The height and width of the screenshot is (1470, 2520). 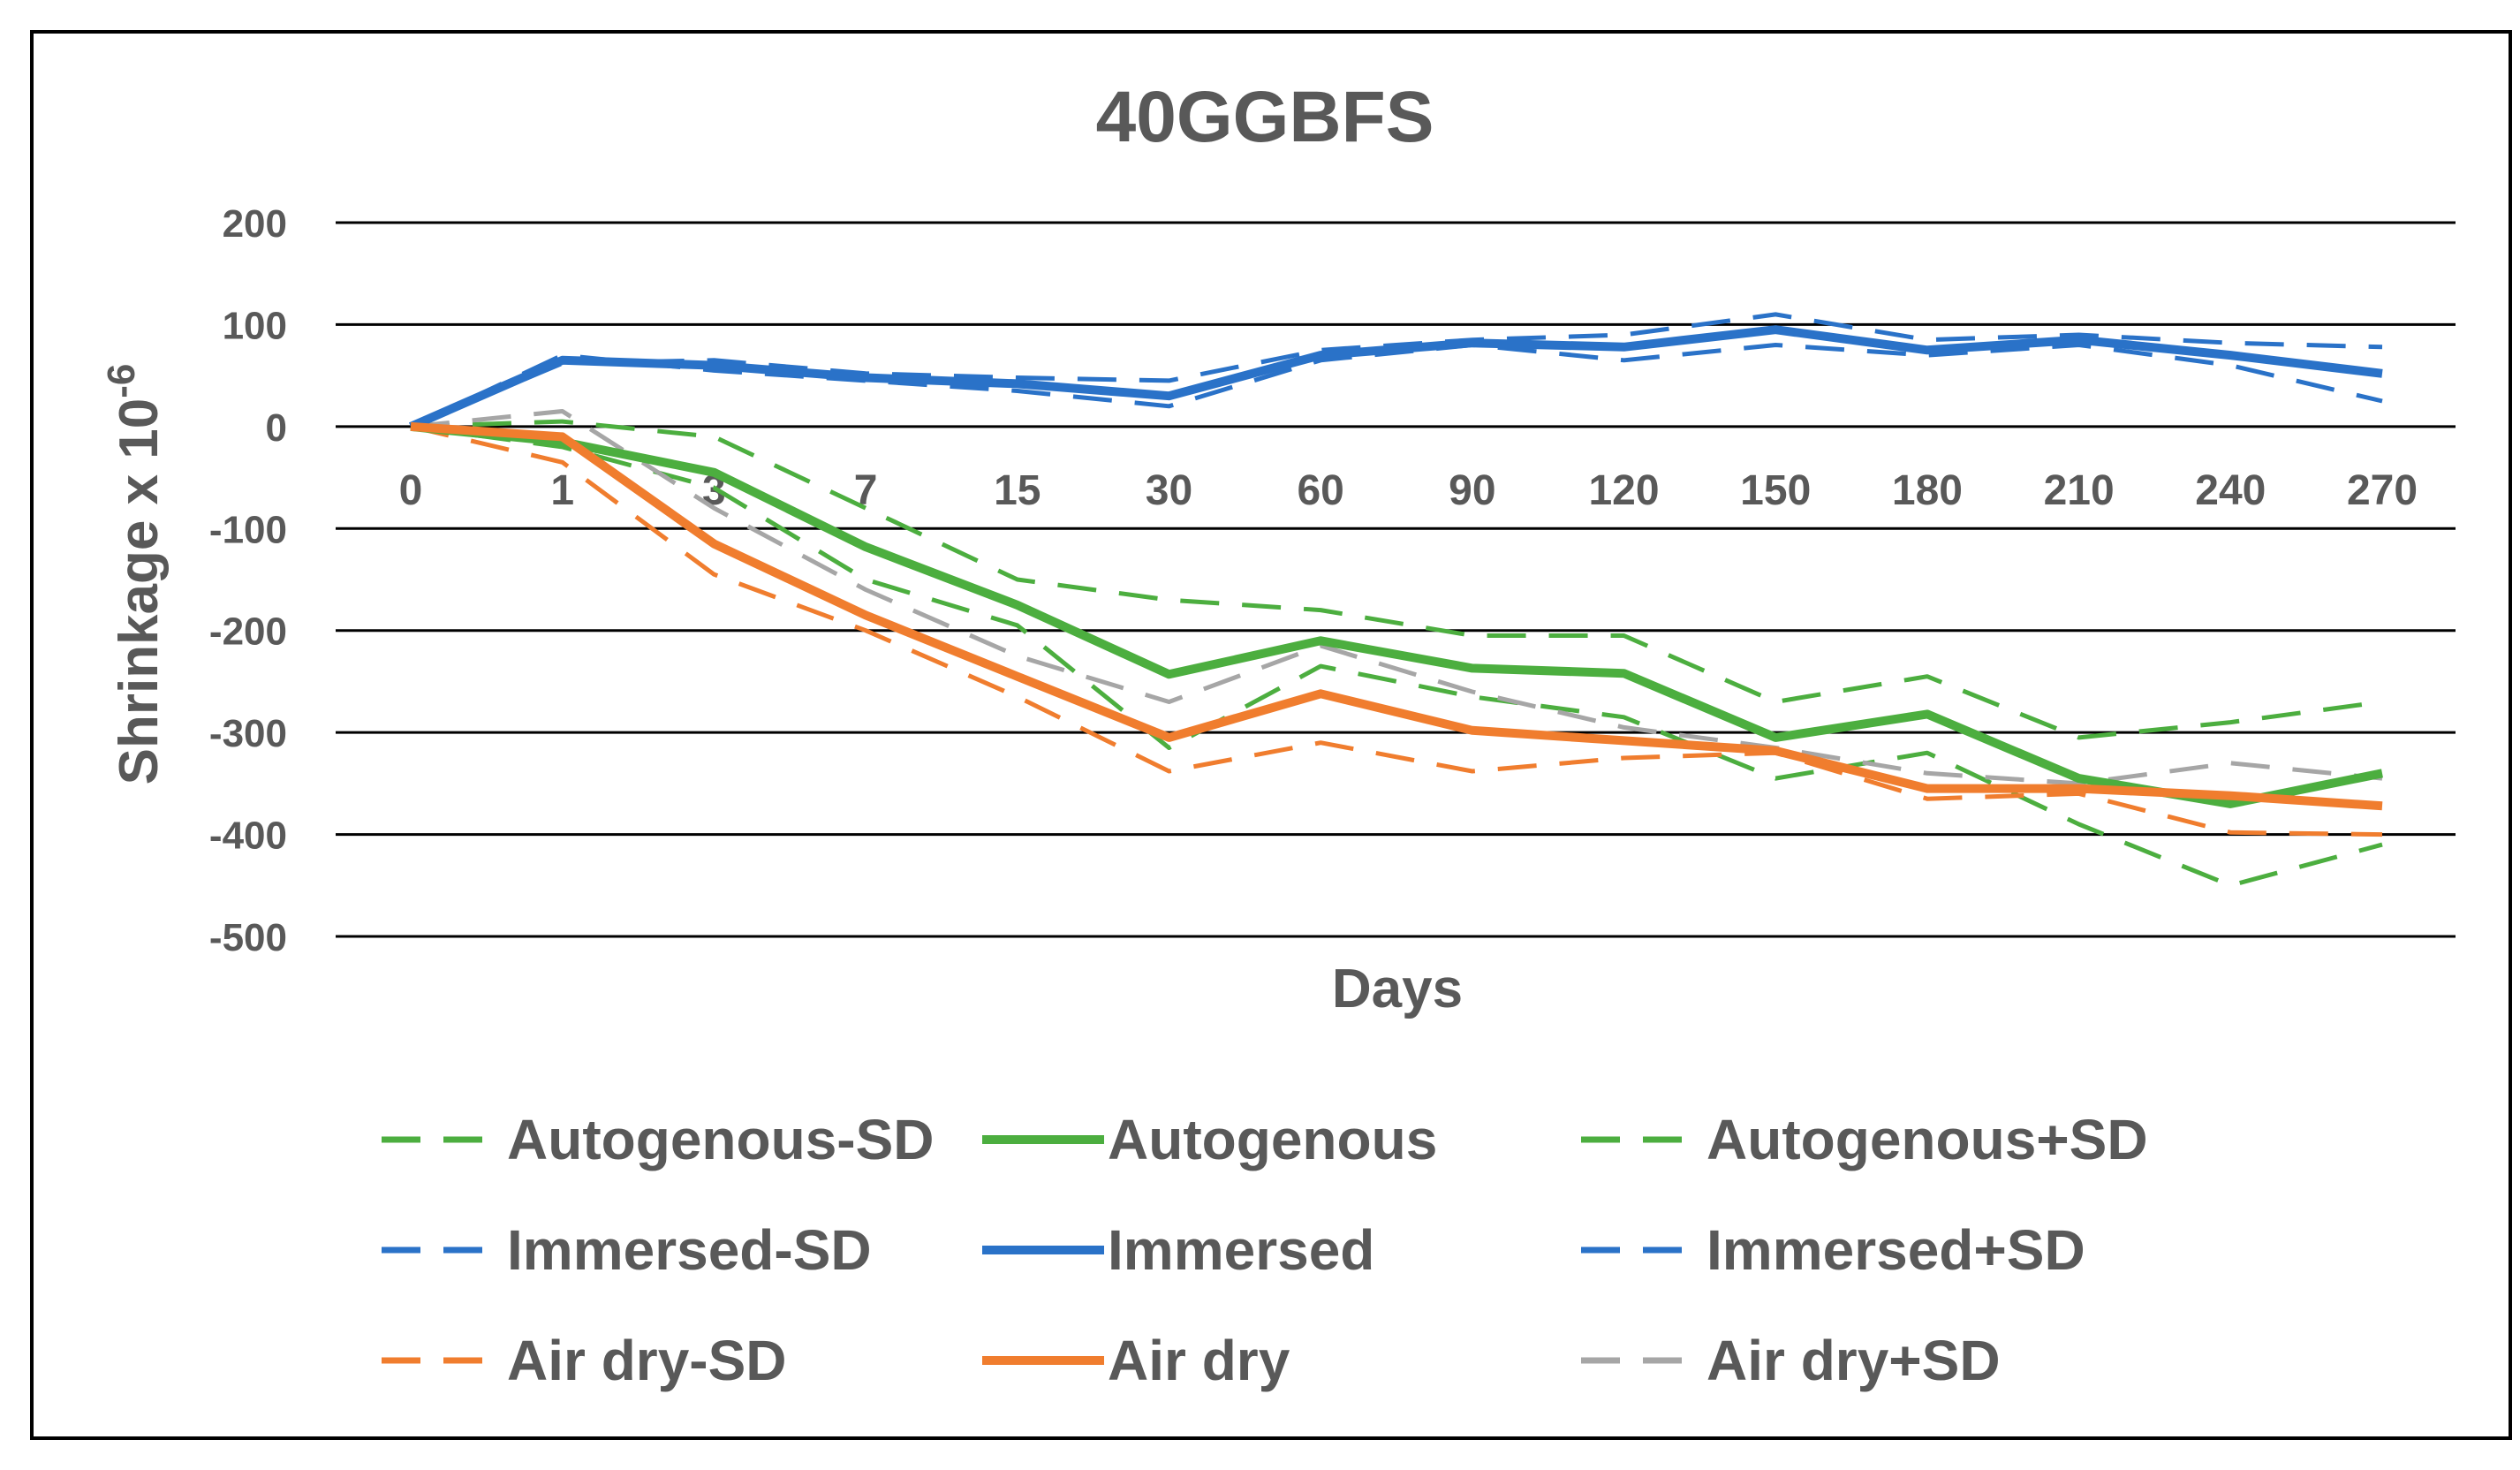 What do you see at coordinates (248, 530) in the screenshot?
I see `y-tick-label: -100` at bounding box center [248, 530].